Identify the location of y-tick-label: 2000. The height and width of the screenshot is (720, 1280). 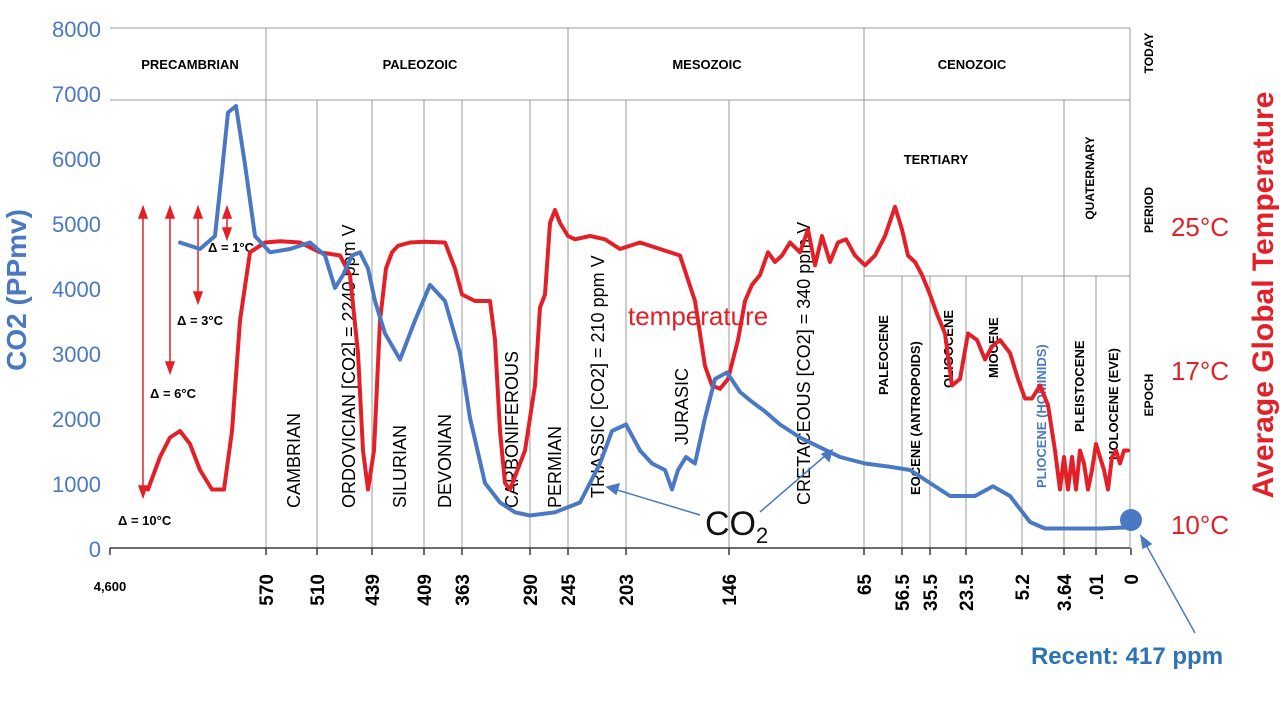
(76, 419).